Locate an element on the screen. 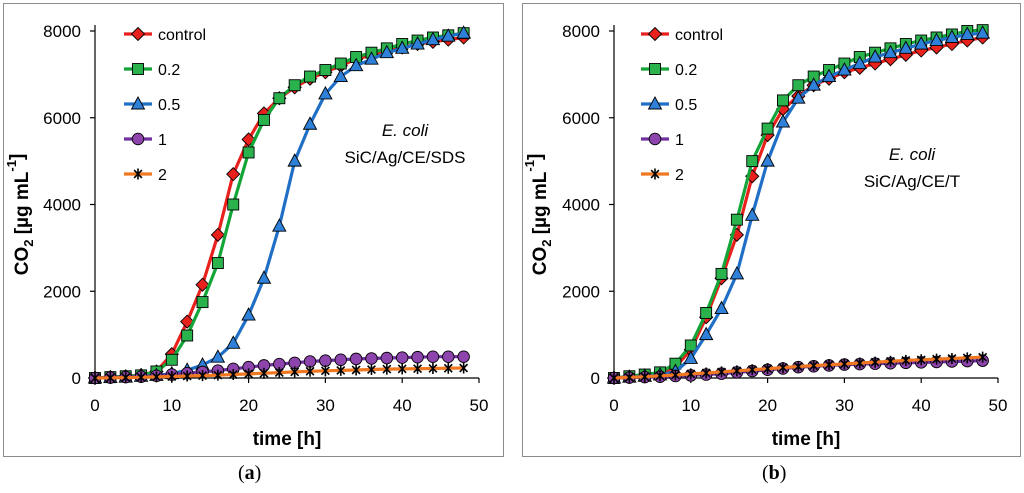 This screenshot has width=1024, height=493. caption-a: (a) is located at coordinates (250, 473).